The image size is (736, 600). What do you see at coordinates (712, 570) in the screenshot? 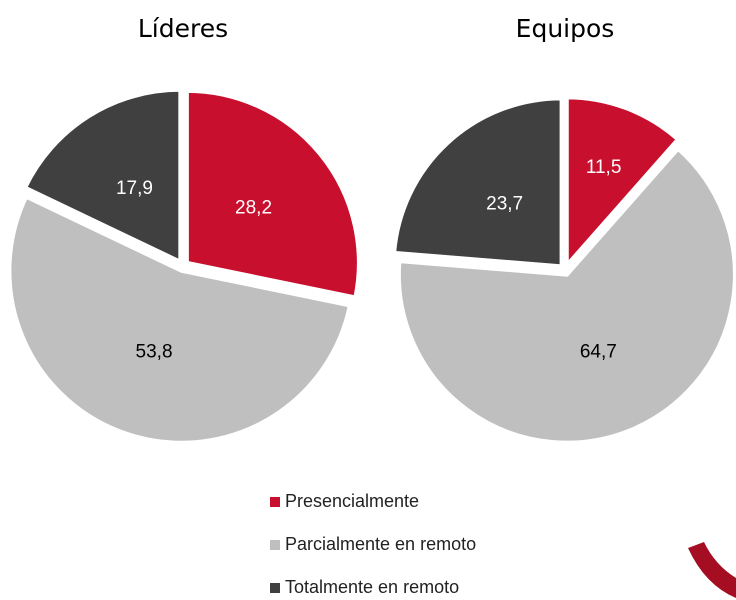
I see `decoration` at bounding box center [712, 570].